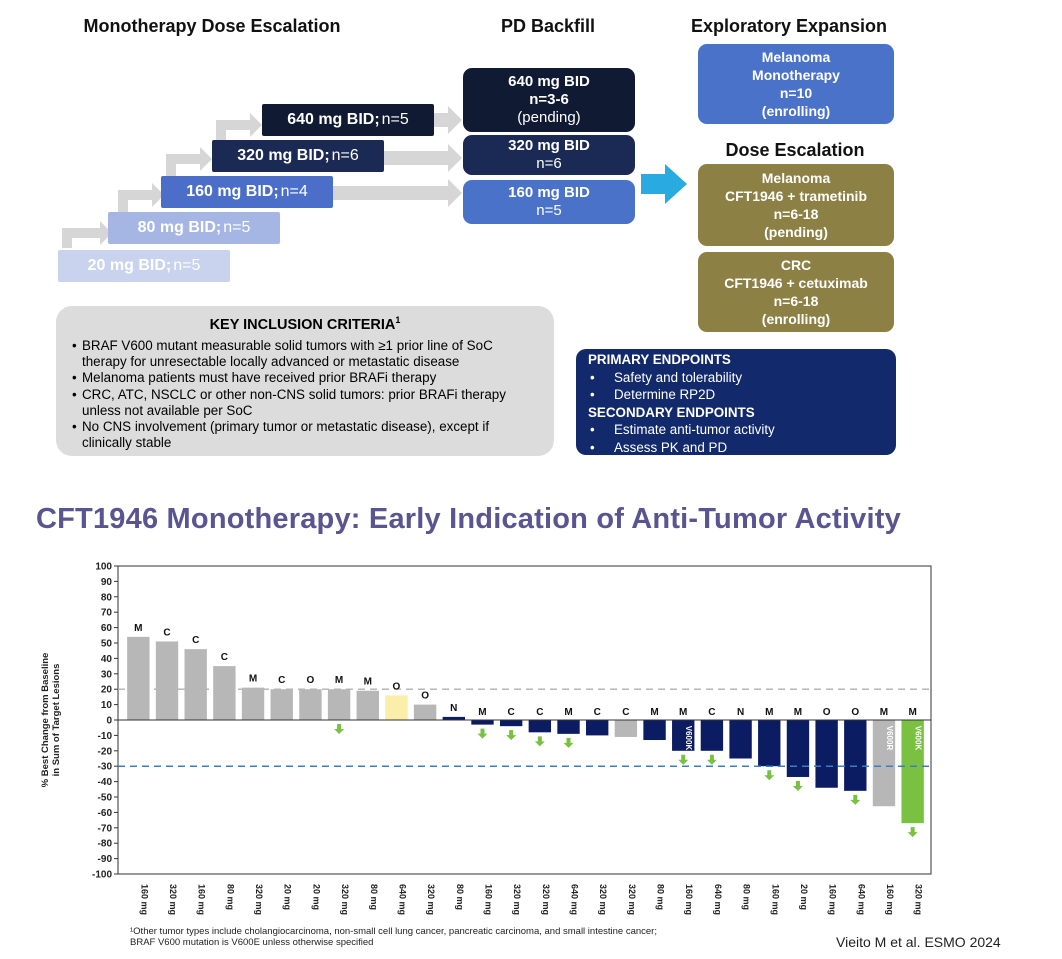 Image resolution: width=1062 pixels, height=959 pixels. Describe the element at coordinates (103, 567) in the screenshot. I see `y-tick-label: 100` at that location.